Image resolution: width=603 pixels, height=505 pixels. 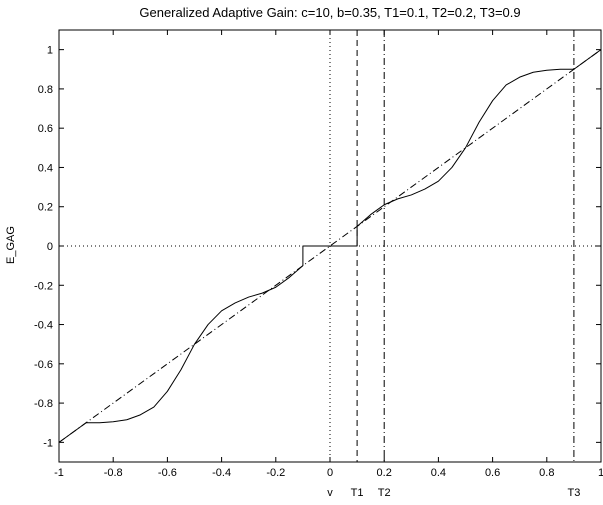 I want to click on x-tick-label: -0.6, so click(x=167, y=473).